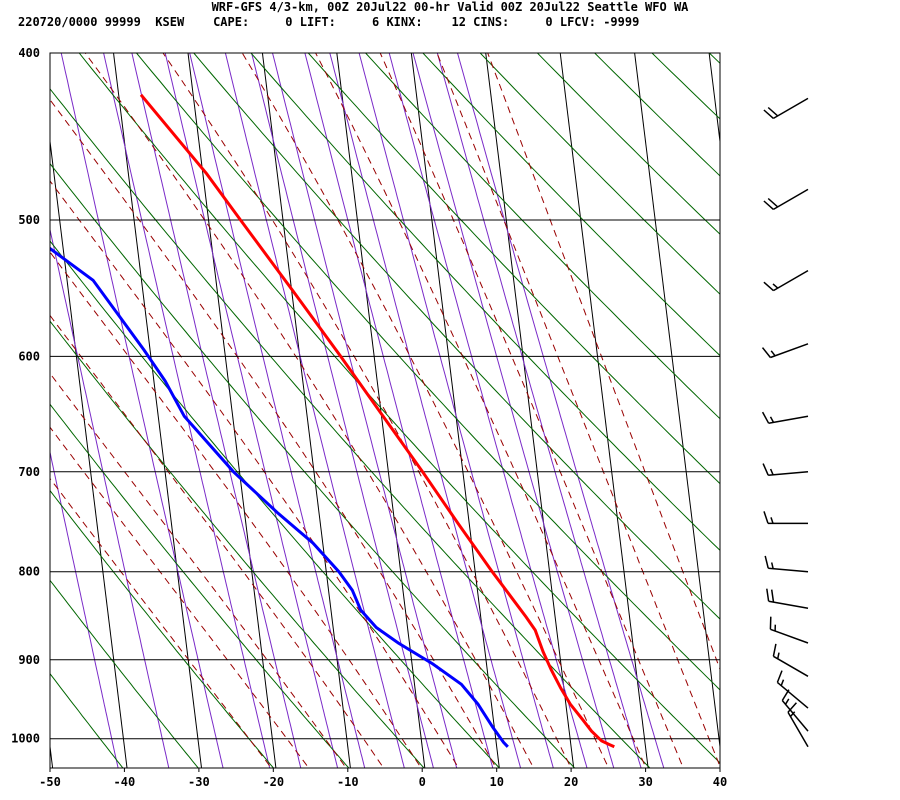 This screenshot has width=900, height=800. I want to click on pressure-tick-label: 900, so click(29, 660).